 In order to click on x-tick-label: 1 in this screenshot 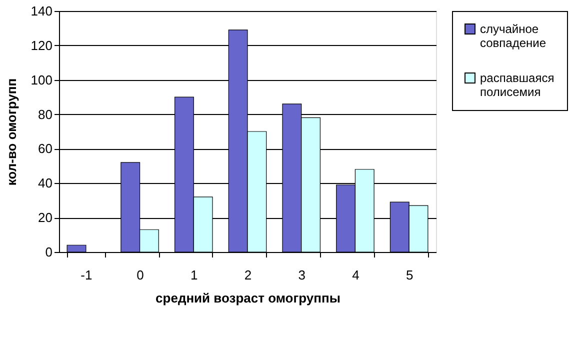, I will do `click(194, 275)`.